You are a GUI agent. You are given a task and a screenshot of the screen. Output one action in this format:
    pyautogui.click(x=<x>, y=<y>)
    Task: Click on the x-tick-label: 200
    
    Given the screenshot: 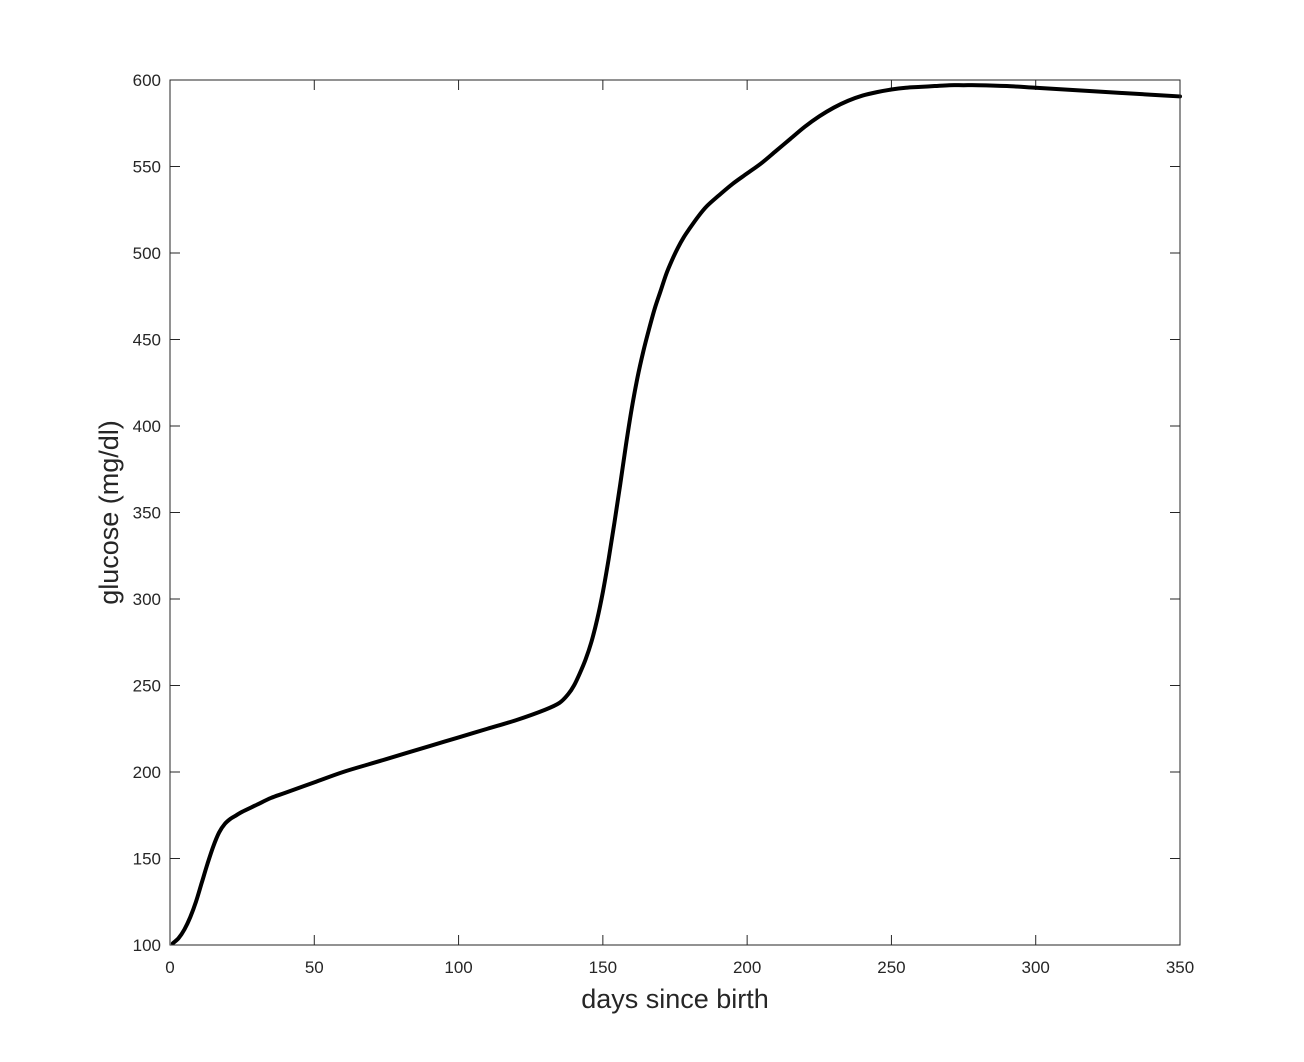 What is the action you would take?
    pyautogui.click(x=747, y=967)
    